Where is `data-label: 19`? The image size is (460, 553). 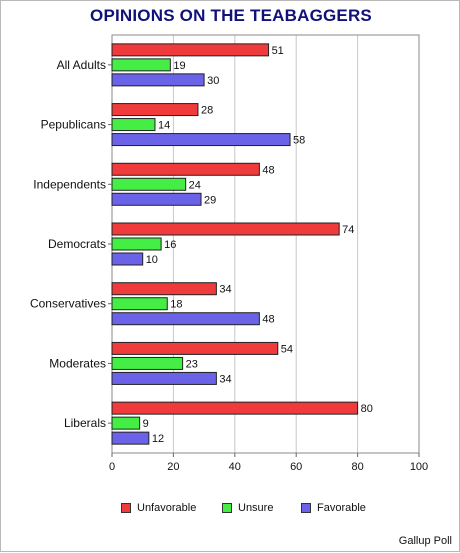
data-label: 19 is located at coordinates (179, 66).